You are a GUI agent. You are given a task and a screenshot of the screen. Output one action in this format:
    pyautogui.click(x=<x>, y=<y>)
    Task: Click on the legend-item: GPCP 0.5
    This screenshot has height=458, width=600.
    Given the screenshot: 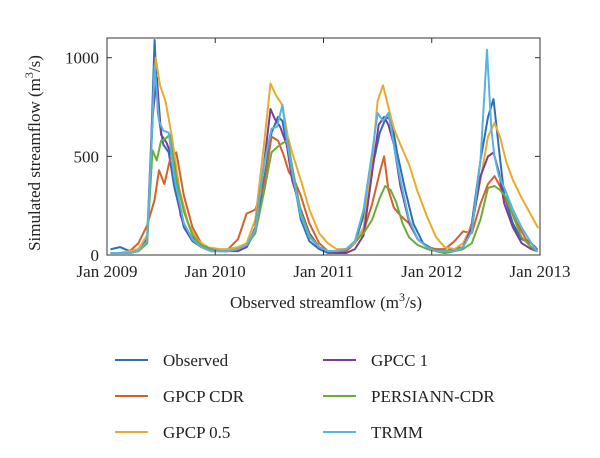 What is the action you would take?
    pyautogui.click(x=172, y=432)
    